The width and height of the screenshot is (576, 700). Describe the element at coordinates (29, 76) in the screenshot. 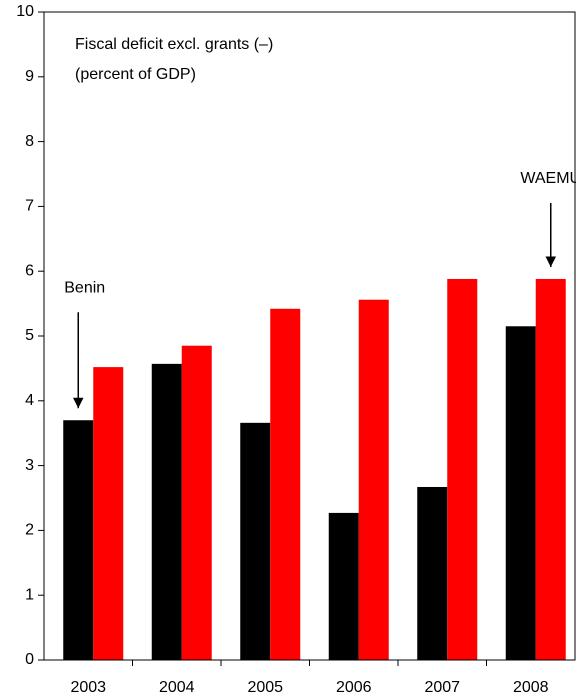

I see `y-tick-label: 9` at that location.